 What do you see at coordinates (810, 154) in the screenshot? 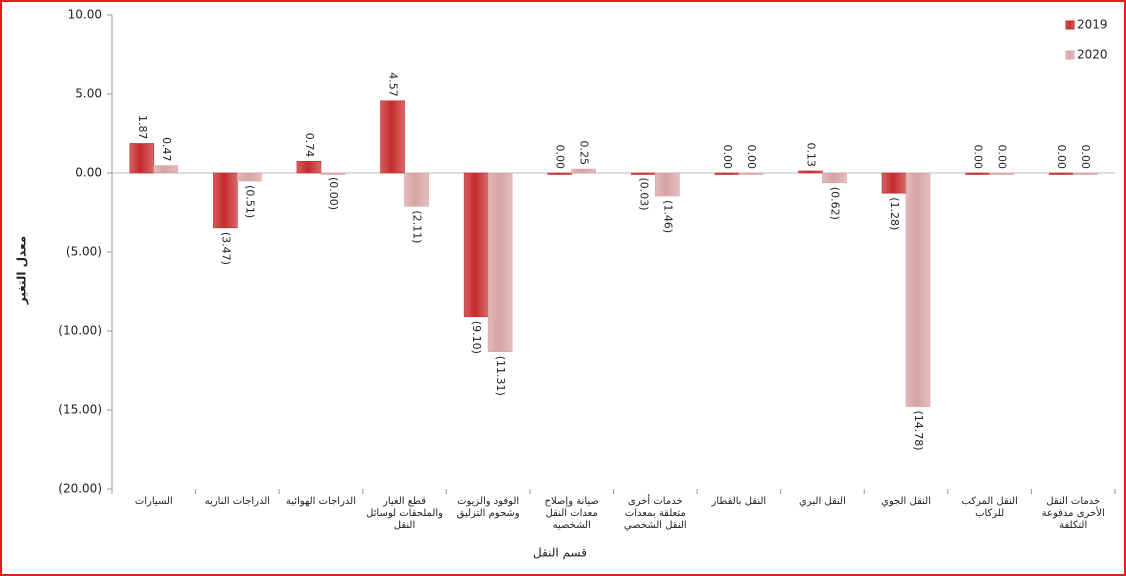
I see `data-label: 0.13` at bounding box center [810, 154].